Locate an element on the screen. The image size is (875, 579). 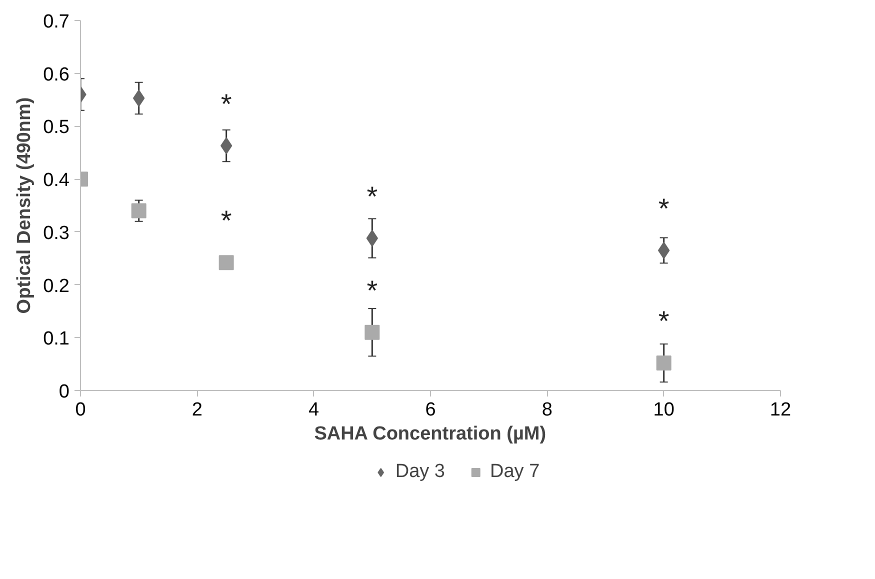
y-tick-label: 0.2 is located at coordinates (56, 286).